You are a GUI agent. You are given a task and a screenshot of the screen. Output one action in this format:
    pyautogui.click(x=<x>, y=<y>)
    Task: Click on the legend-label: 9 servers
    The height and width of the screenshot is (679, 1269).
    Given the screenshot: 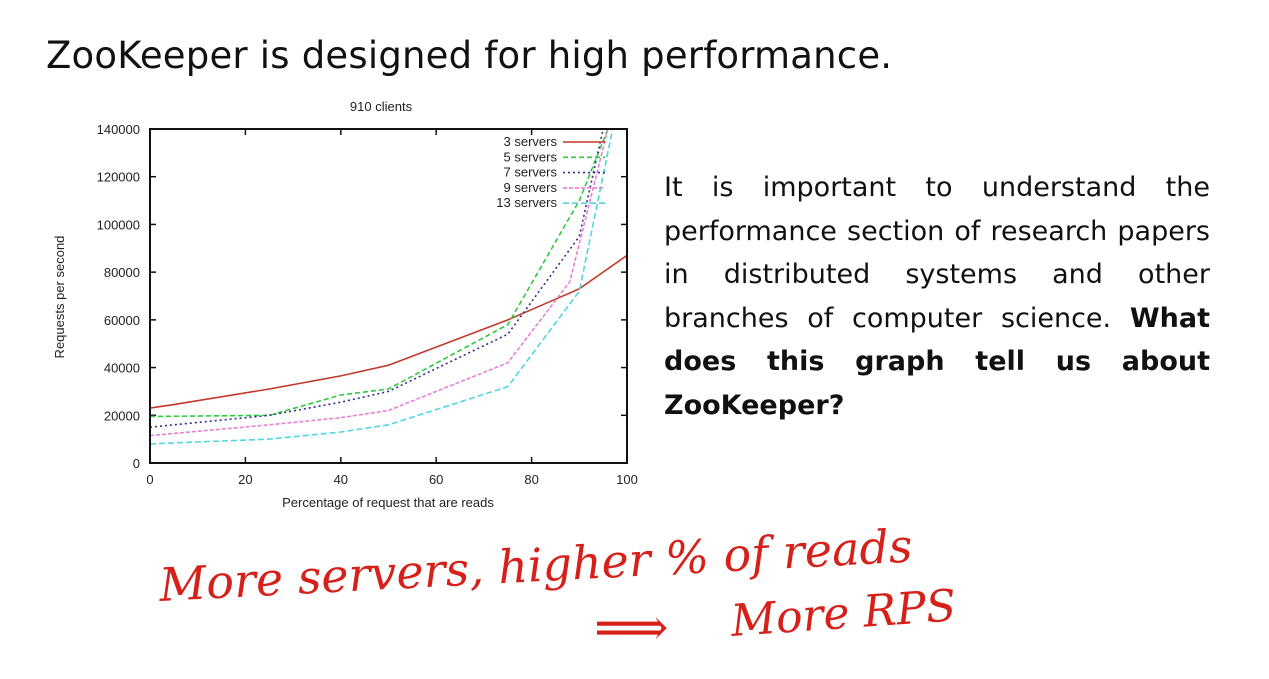 What is the action you would take?
    pyautogui.click(x=531, y=187)
    